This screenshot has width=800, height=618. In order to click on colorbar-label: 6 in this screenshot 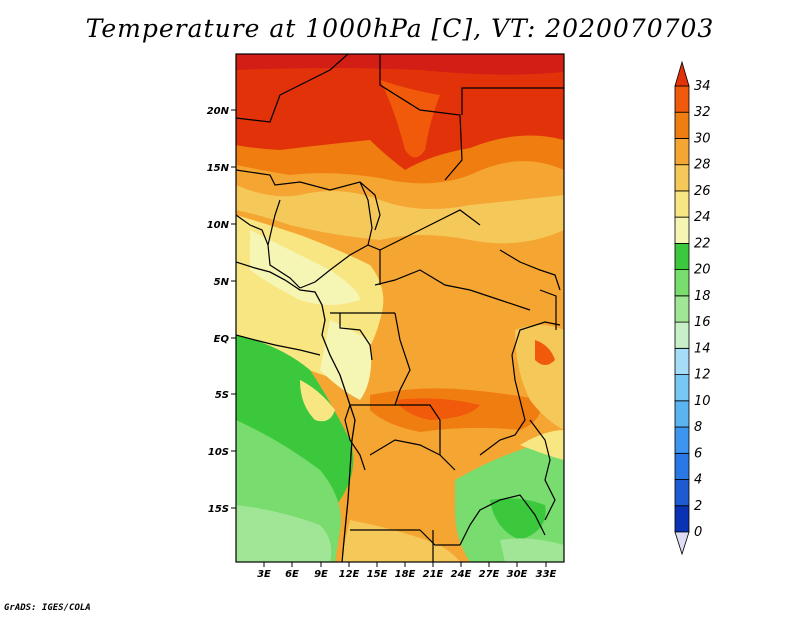, I will do `click(698, 453)`.